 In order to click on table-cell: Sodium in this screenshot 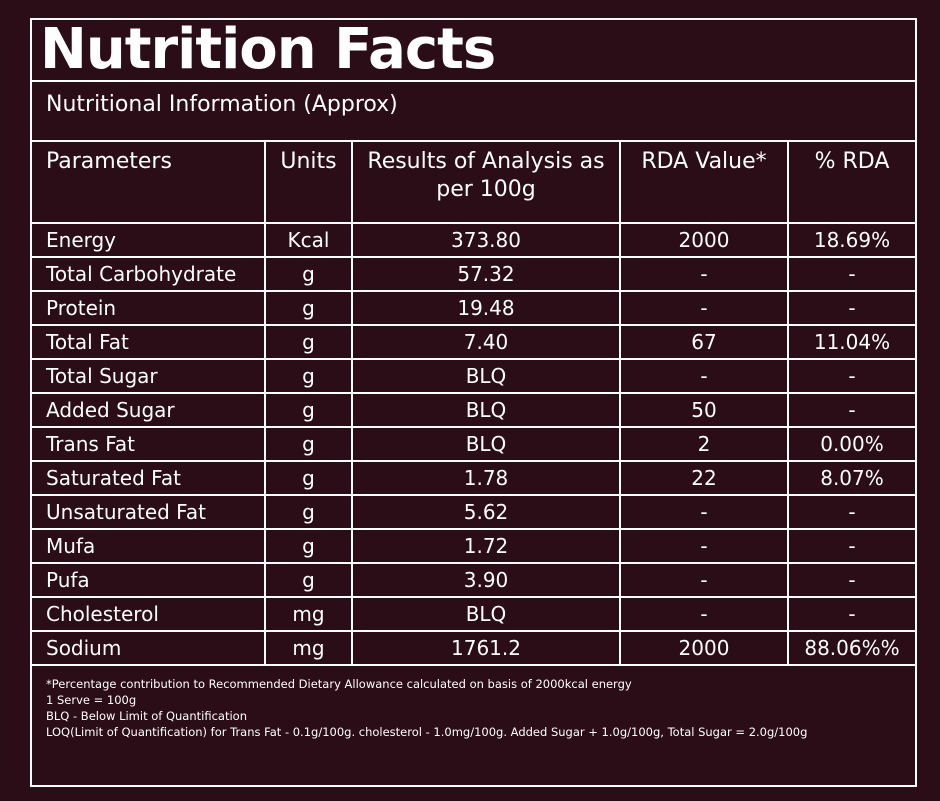, I will do `click(149, 648)`.